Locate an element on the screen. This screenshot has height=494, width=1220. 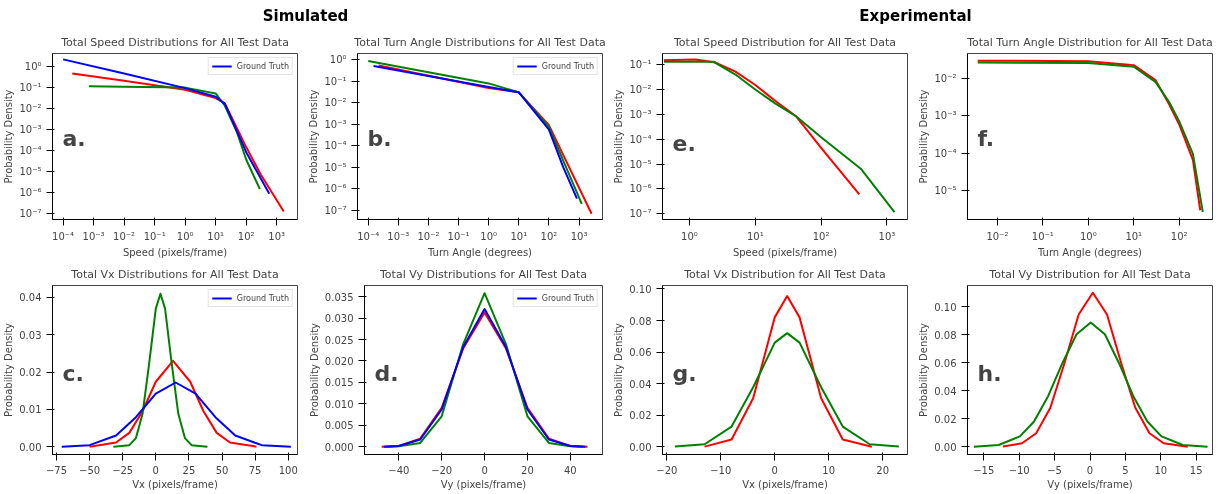
y-tick-label: 0.10 is located at coordinates (640, 289).